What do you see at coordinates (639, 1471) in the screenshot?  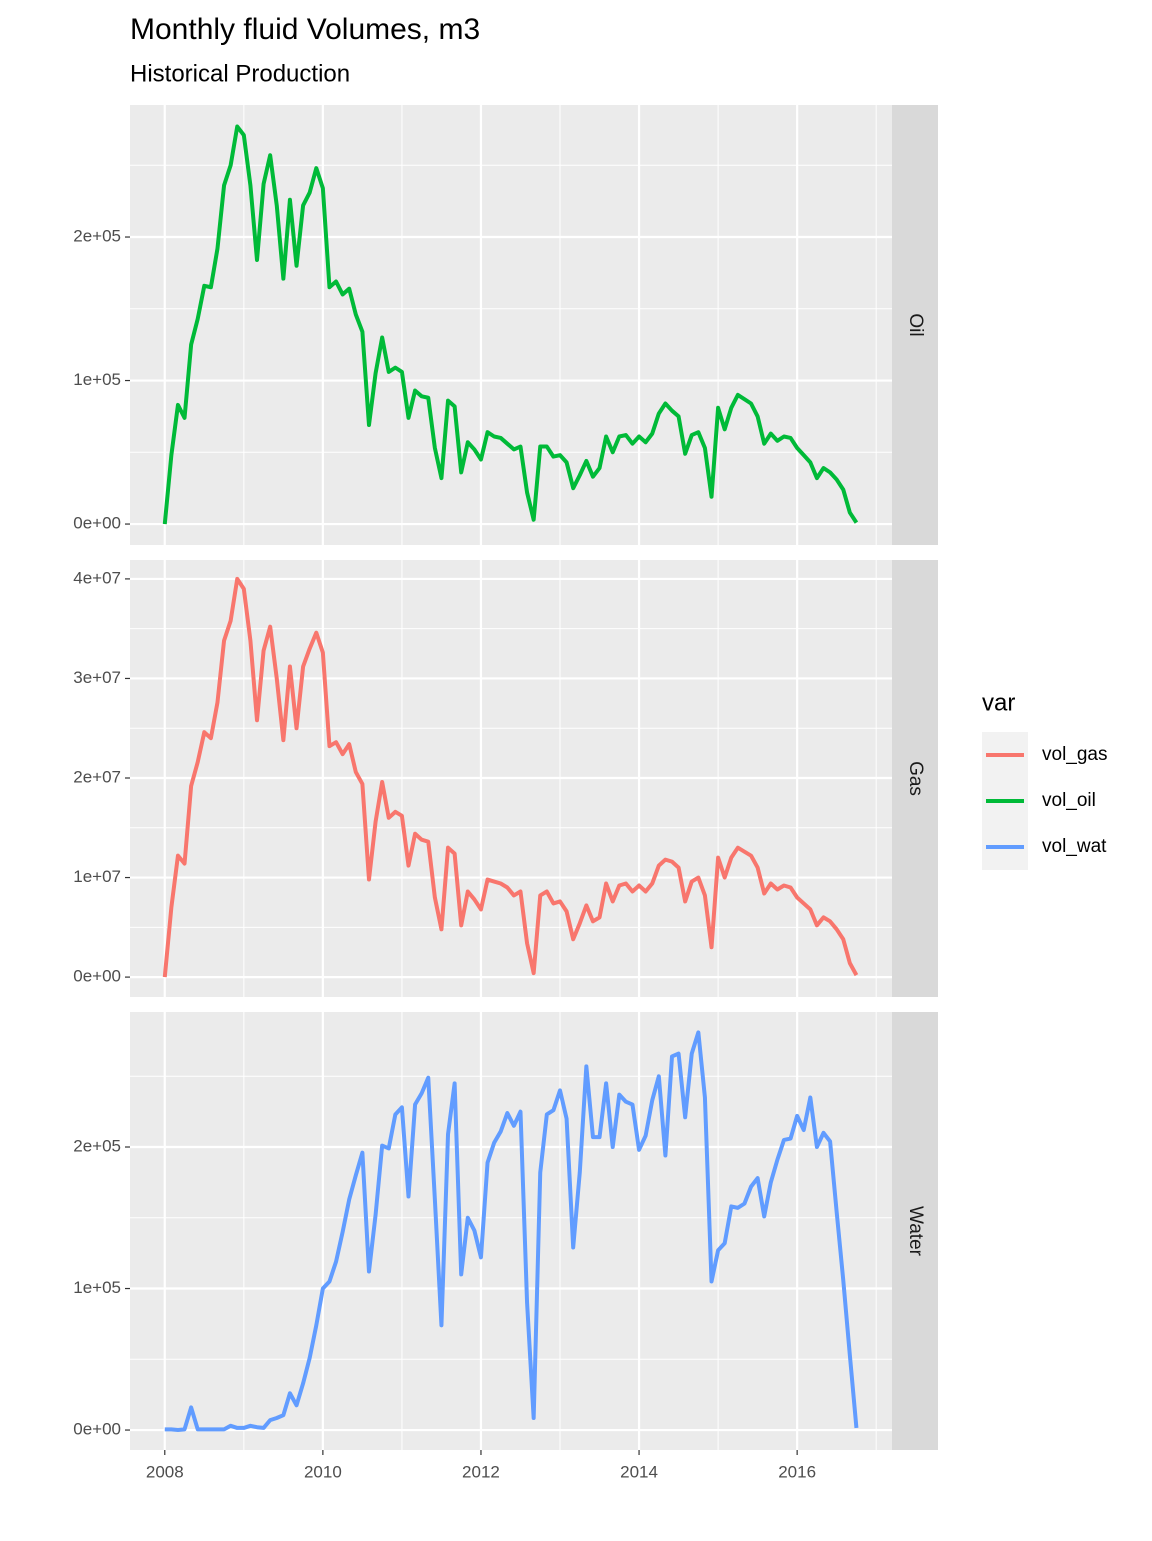 I see `x-tick-label: 2014` at bounding box center [639, 1471].